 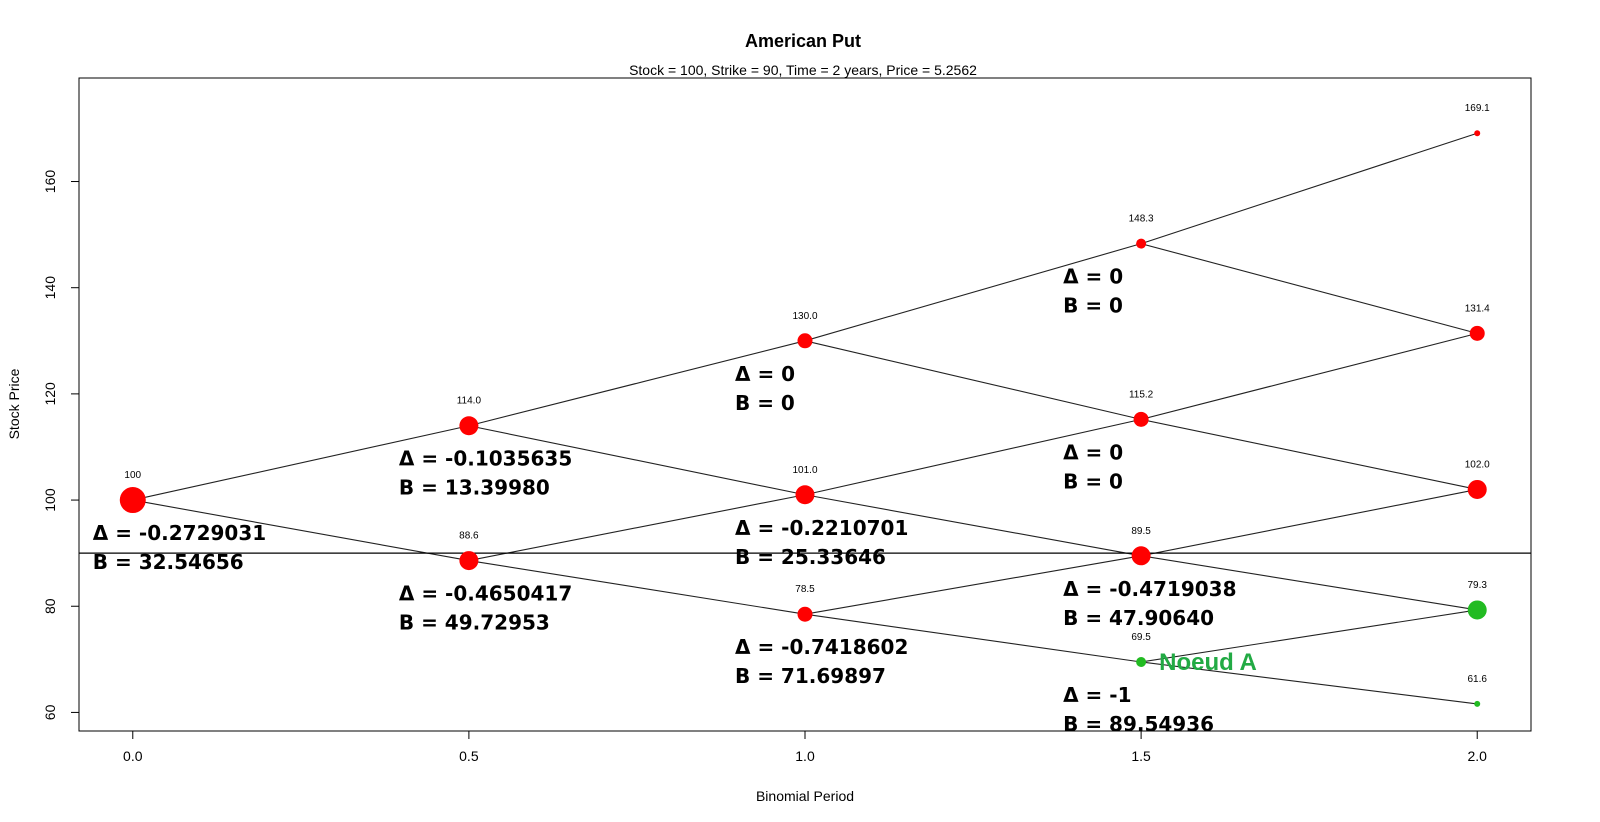 I want to click on node-price-label: 114.0, so click(x=469, y=401).